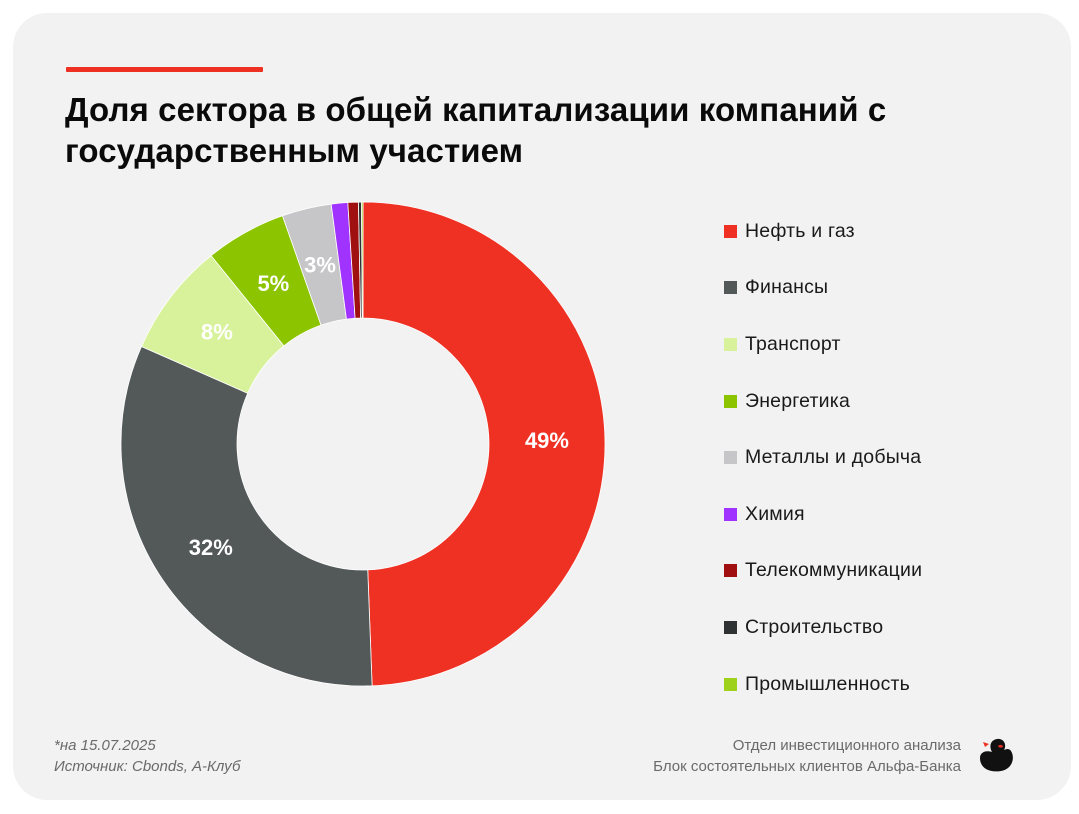  I want to click on legend-label: Финансы, so click(787, 287).